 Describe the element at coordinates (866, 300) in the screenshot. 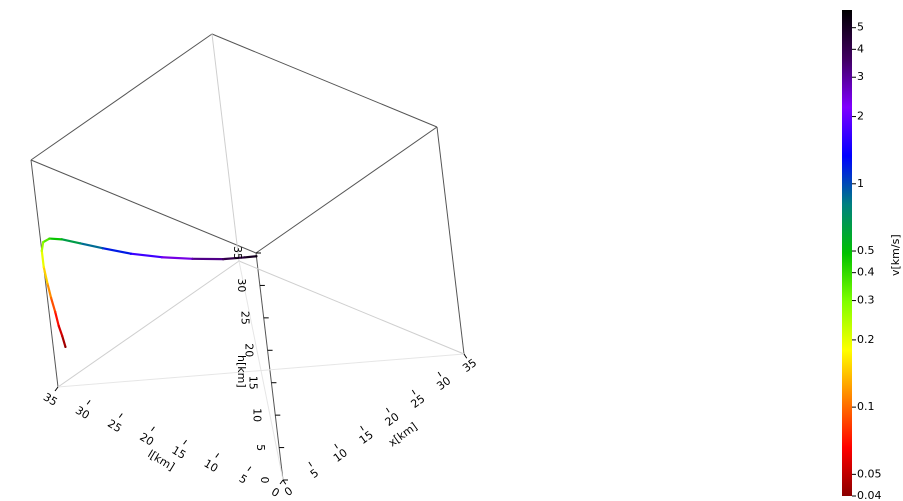

I see `colorbar-tick-label: 0.3` at that location.